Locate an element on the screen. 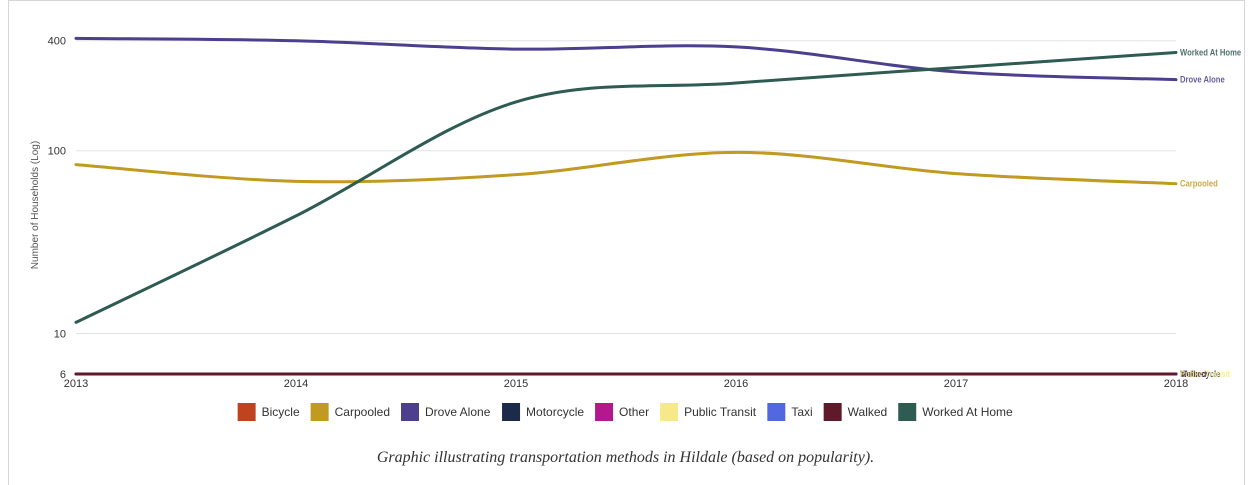 The height and width of the screenshot is (485, 1251). legend-item-motorcycle: Motorcycle is located at coordinates (543, 412).